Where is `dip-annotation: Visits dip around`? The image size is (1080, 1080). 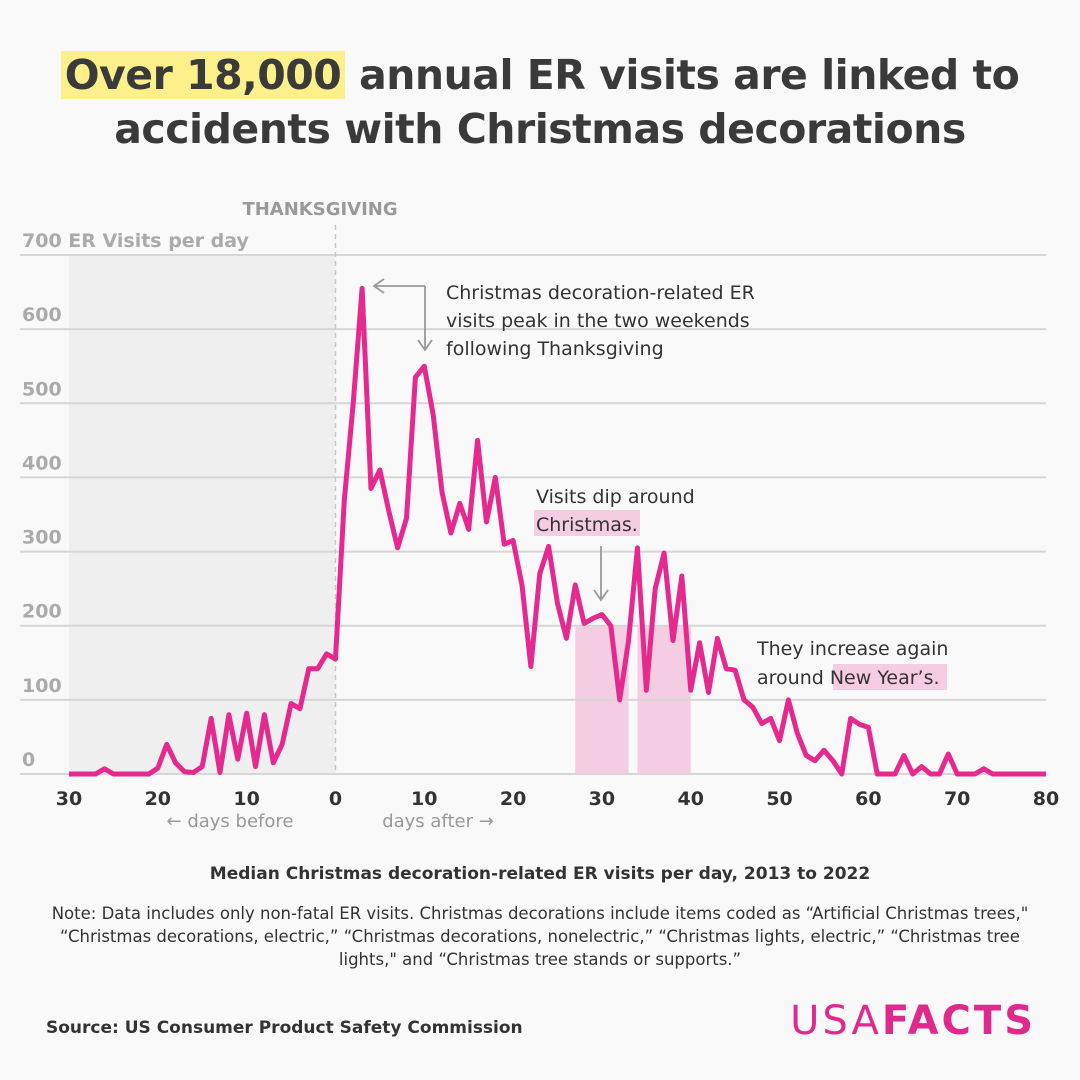 dip-annotation: Visits dip around is located at coordinates (615, 497).